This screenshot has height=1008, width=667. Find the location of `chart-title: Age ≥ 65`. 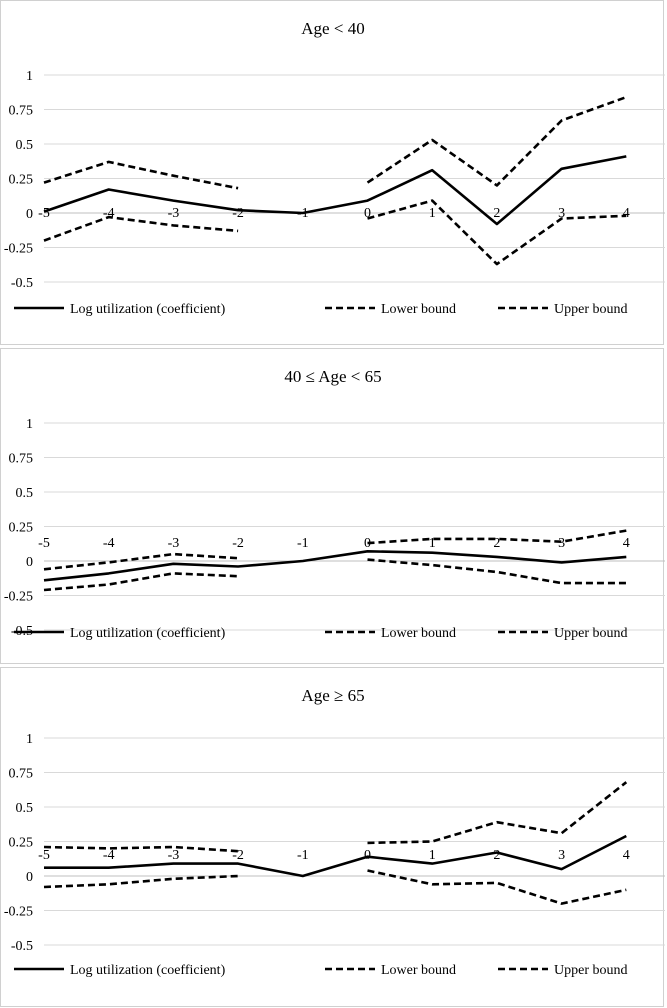

chart-title: Age ≥ 65 is located at coordinates (332, 695).